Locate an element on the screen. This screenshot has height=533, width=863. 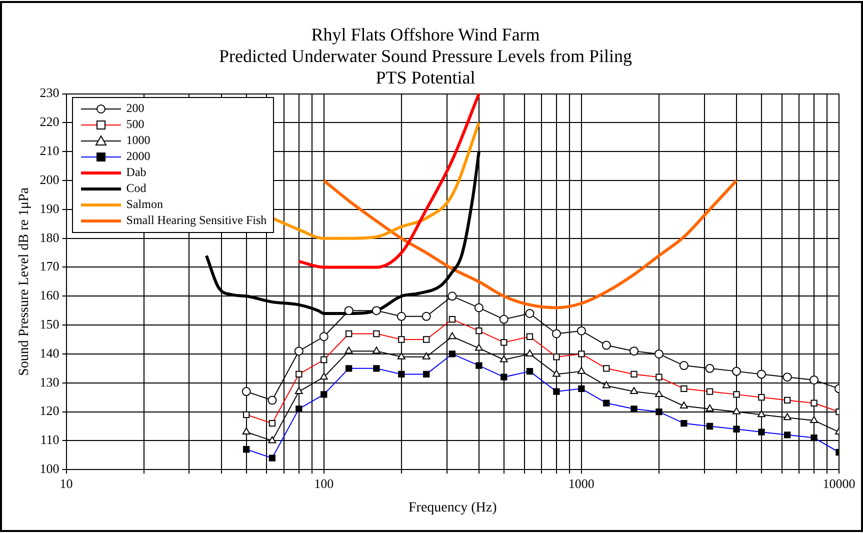
x-tick-label: 10 is located at coordinates (66, 483).